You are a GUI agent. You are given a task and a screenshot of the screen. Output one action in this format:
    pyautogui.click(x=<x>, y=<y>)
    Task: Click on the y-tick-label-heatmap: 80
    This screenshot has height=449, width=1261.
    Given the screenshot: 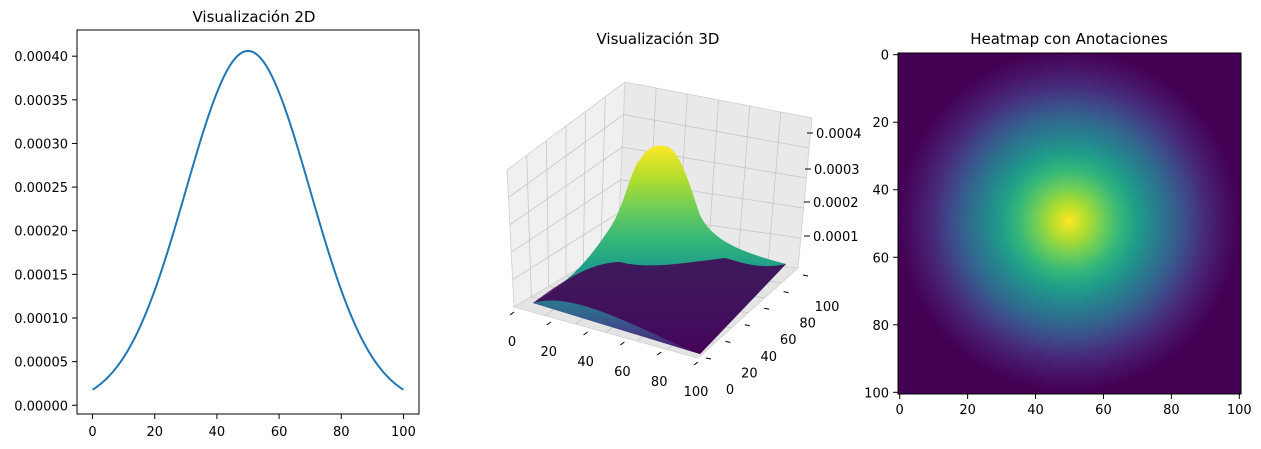 What is the action you would take?
    pyautogui.click(x=880, y=326)
    